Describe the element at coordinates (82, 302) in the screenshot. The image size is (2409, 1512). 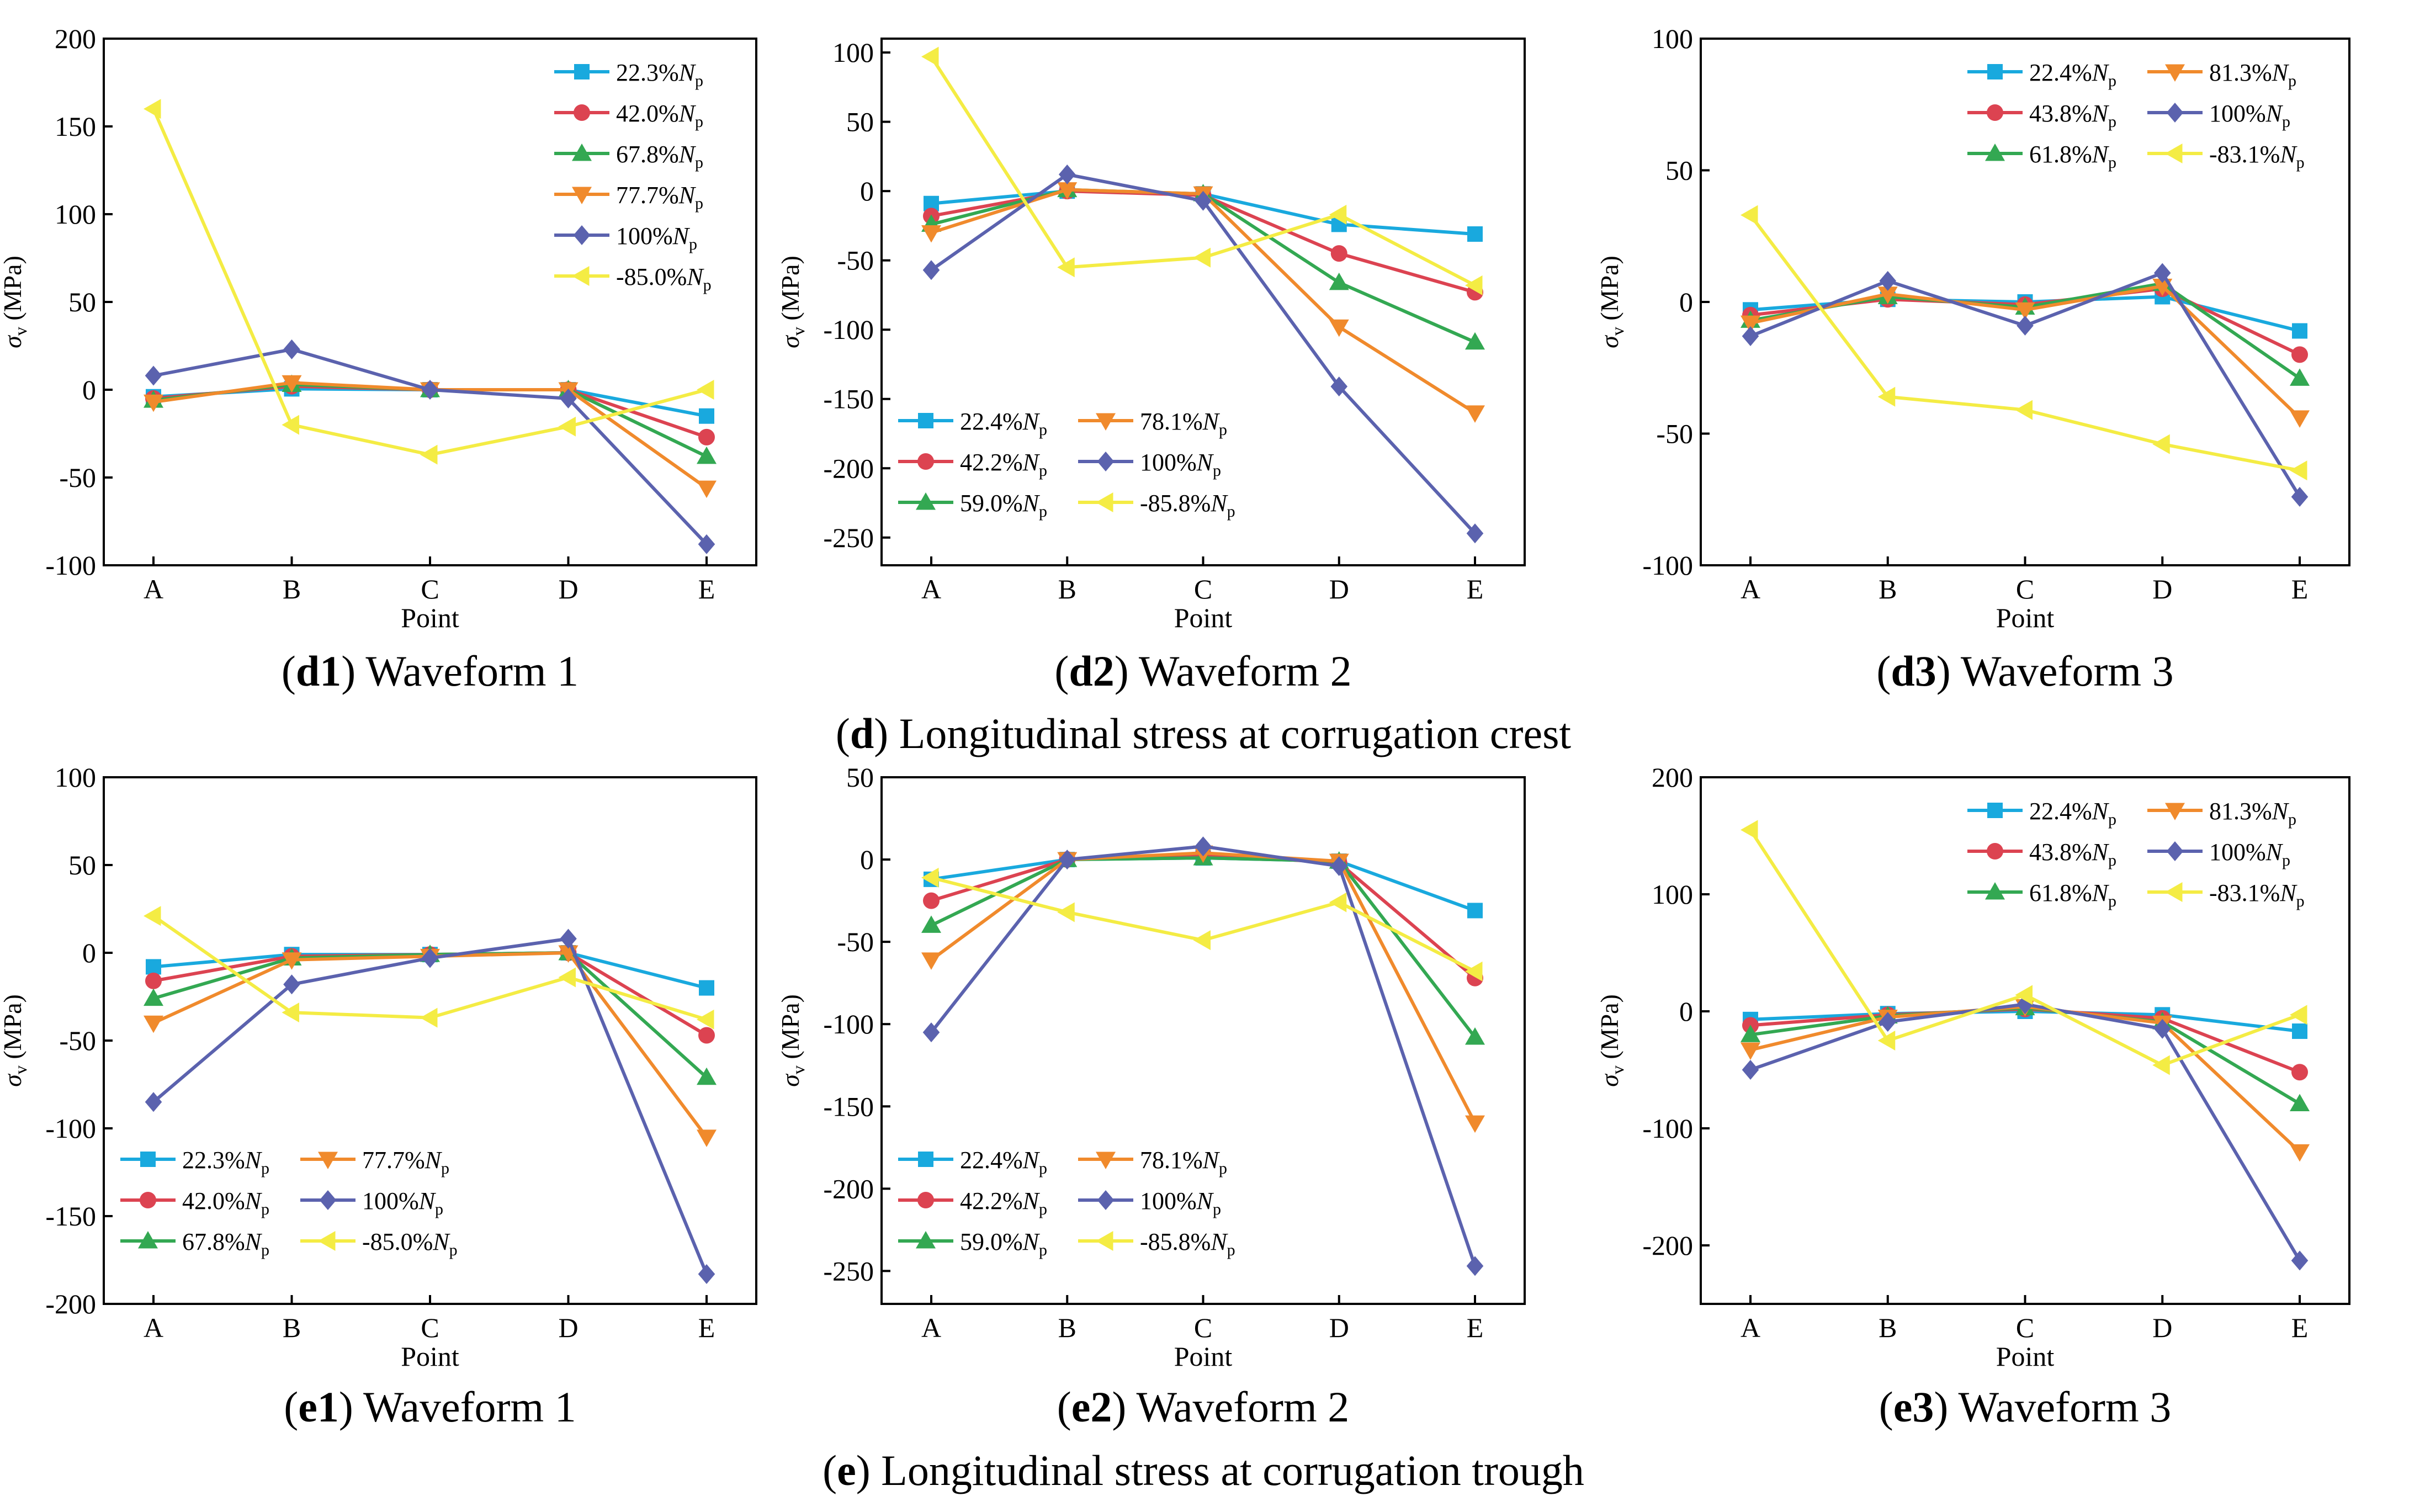
I see `y-tick-label-d1-3: 50` at that location.